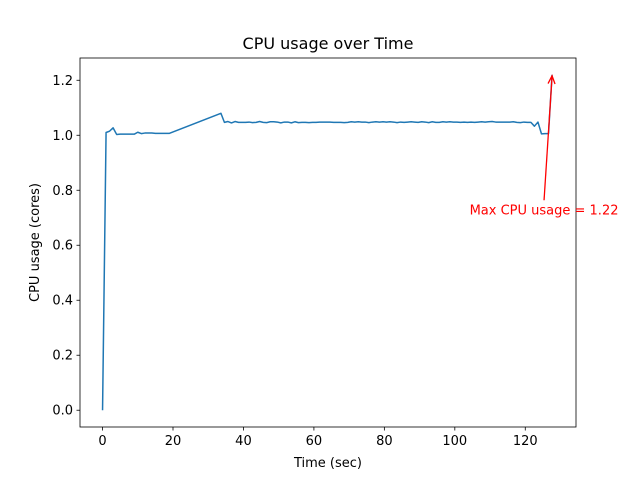  Describe the element at coordinates (62, 356) in the screenshot. I see `y-tick-label: 0.2` at that location.